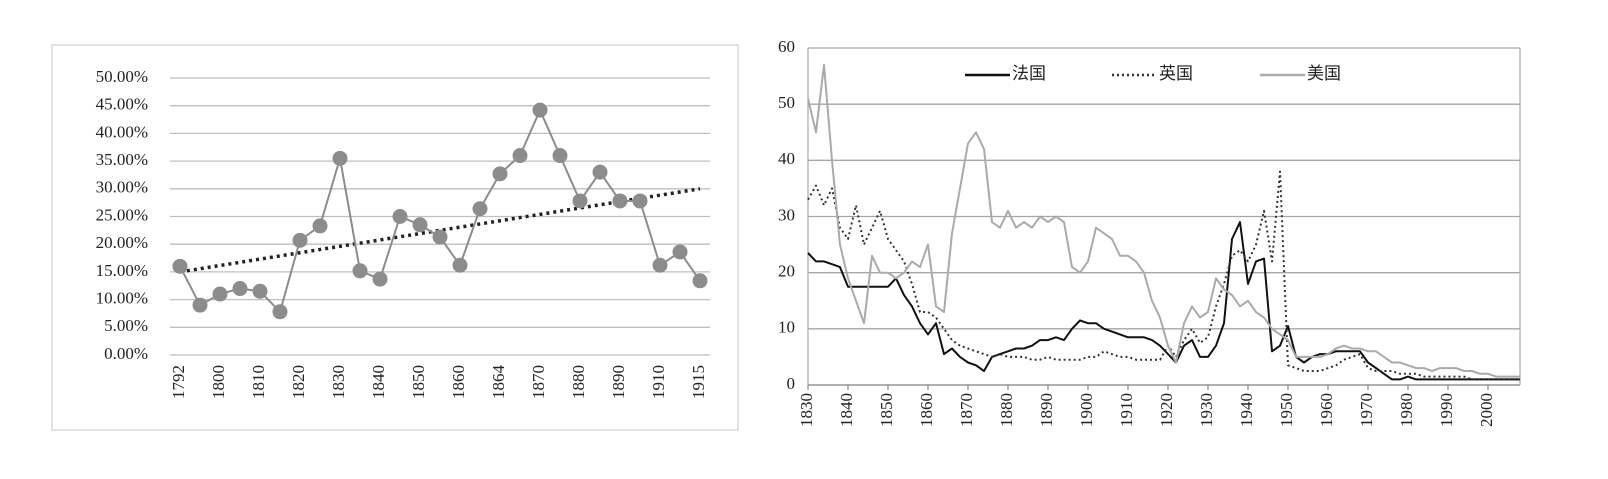 The height and width of the screenshot is (479, 1608). I want to click on x-tick-label: 1820, so click(298, 382).